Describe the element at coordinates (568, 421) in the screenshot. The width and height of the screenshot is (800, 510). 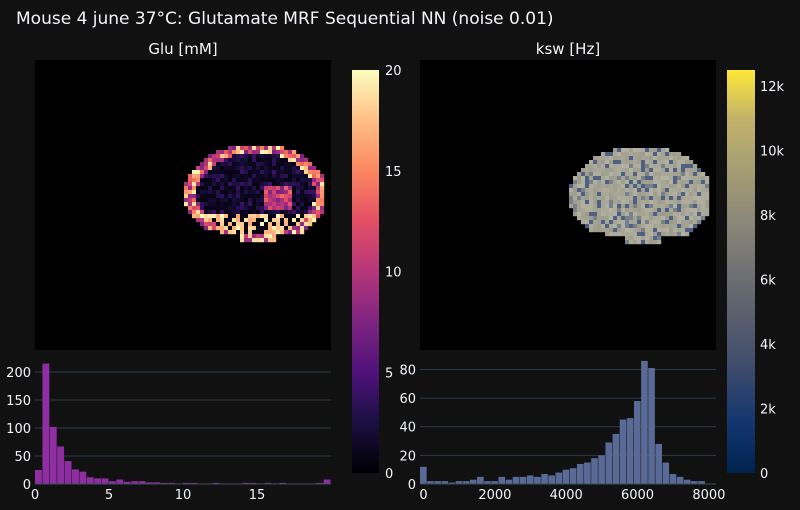
I see `ksw-histogram-panel` at that location.